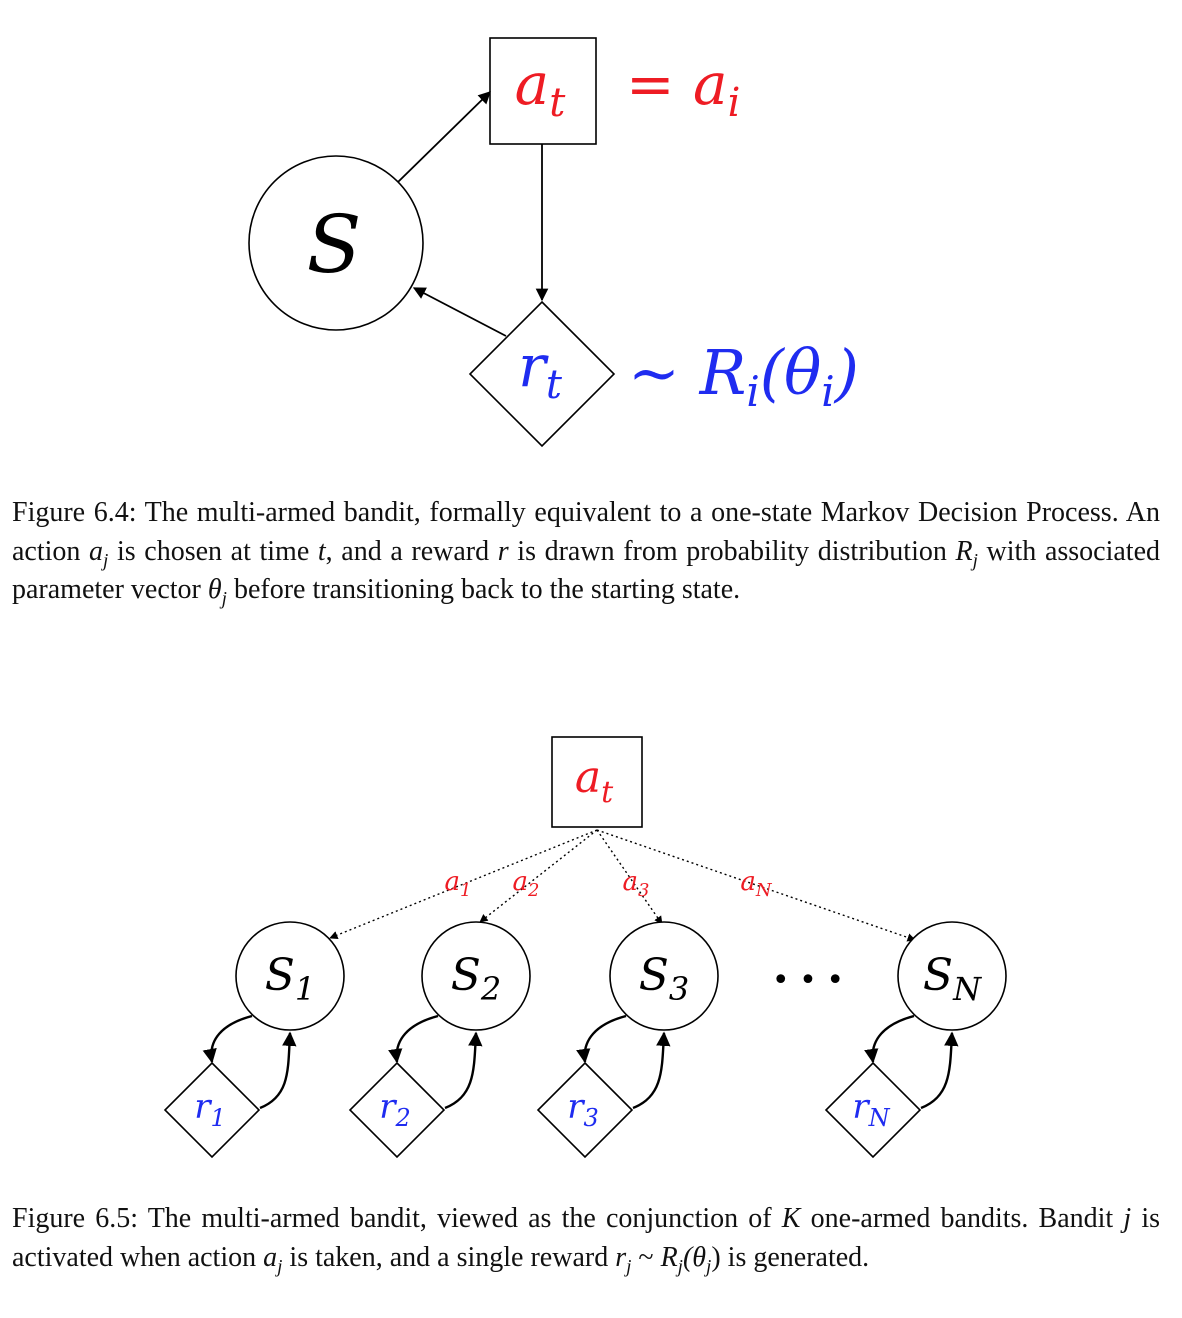 The height and width of the screenshot is (1318, 1182). What do you see at coordinates (664, 979) in the screenshot?
I see `state-label-3: S3` at bounding box center [664, 979].